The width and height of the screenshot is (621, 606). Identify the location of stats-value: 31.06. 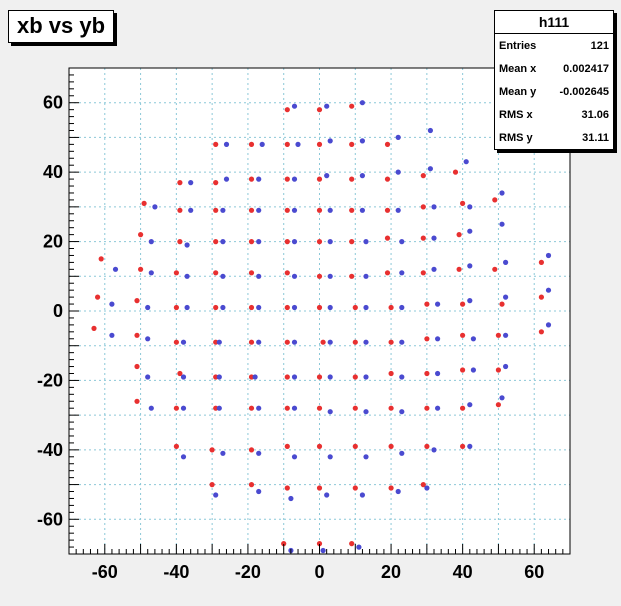
(595, 114).